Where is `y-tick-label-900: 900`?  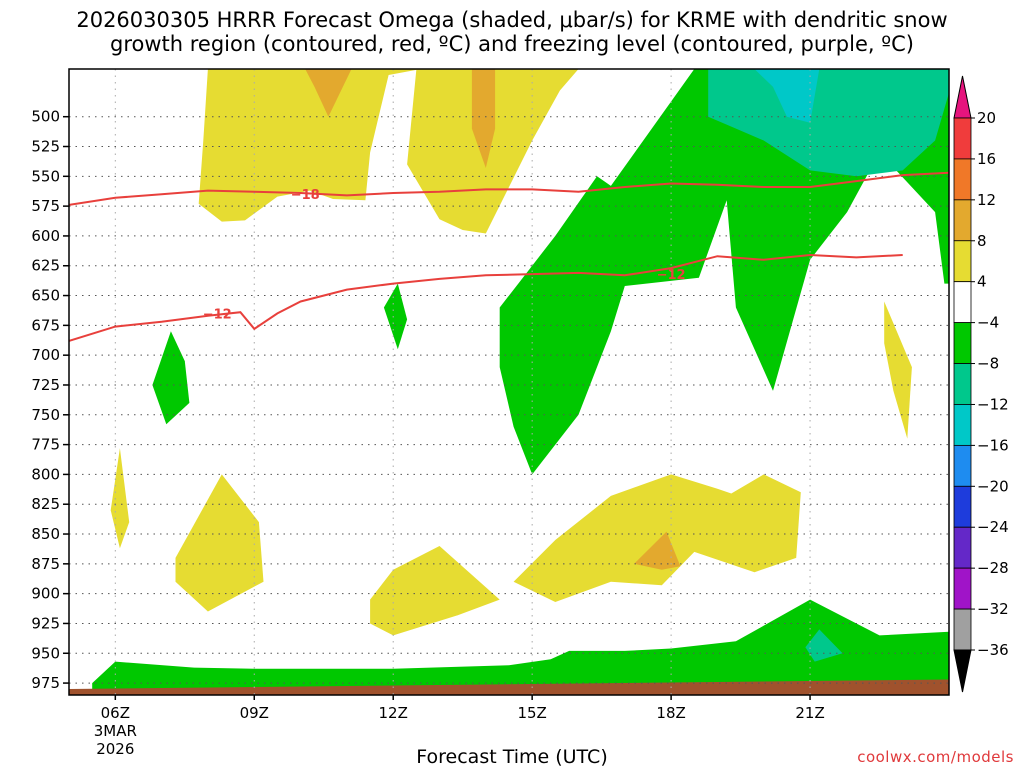 y-tick-label-900: 900 is located at coordinates (45, 594).